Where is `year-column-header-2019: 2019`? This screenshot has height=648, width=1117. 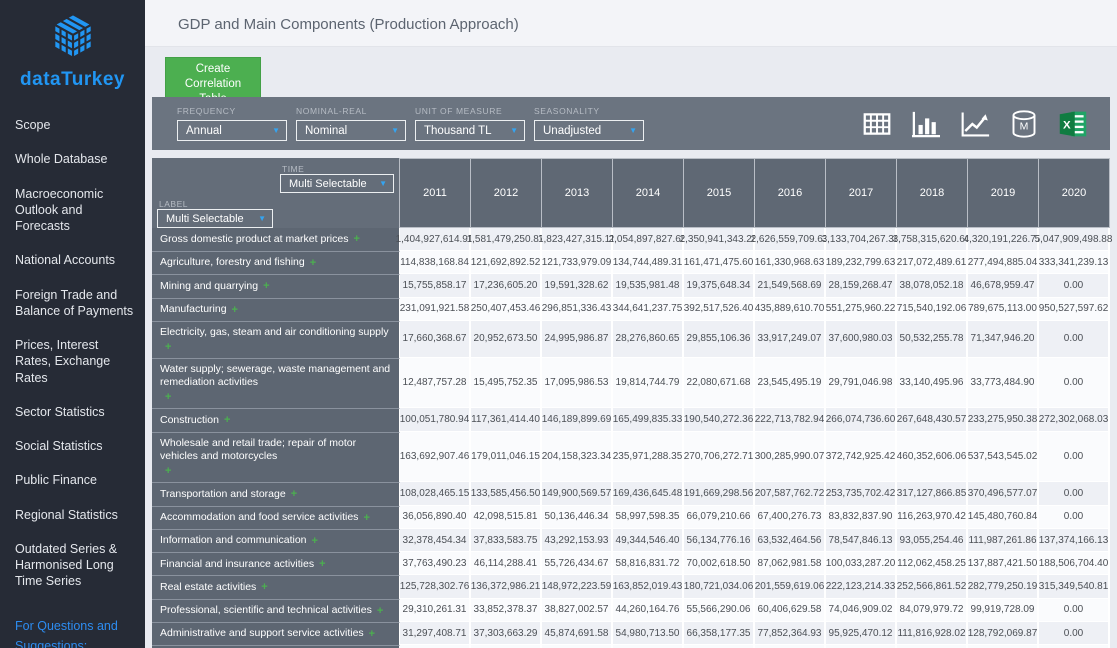 year-column-header-2019: 2019 is located at coordinates (1003, 193).